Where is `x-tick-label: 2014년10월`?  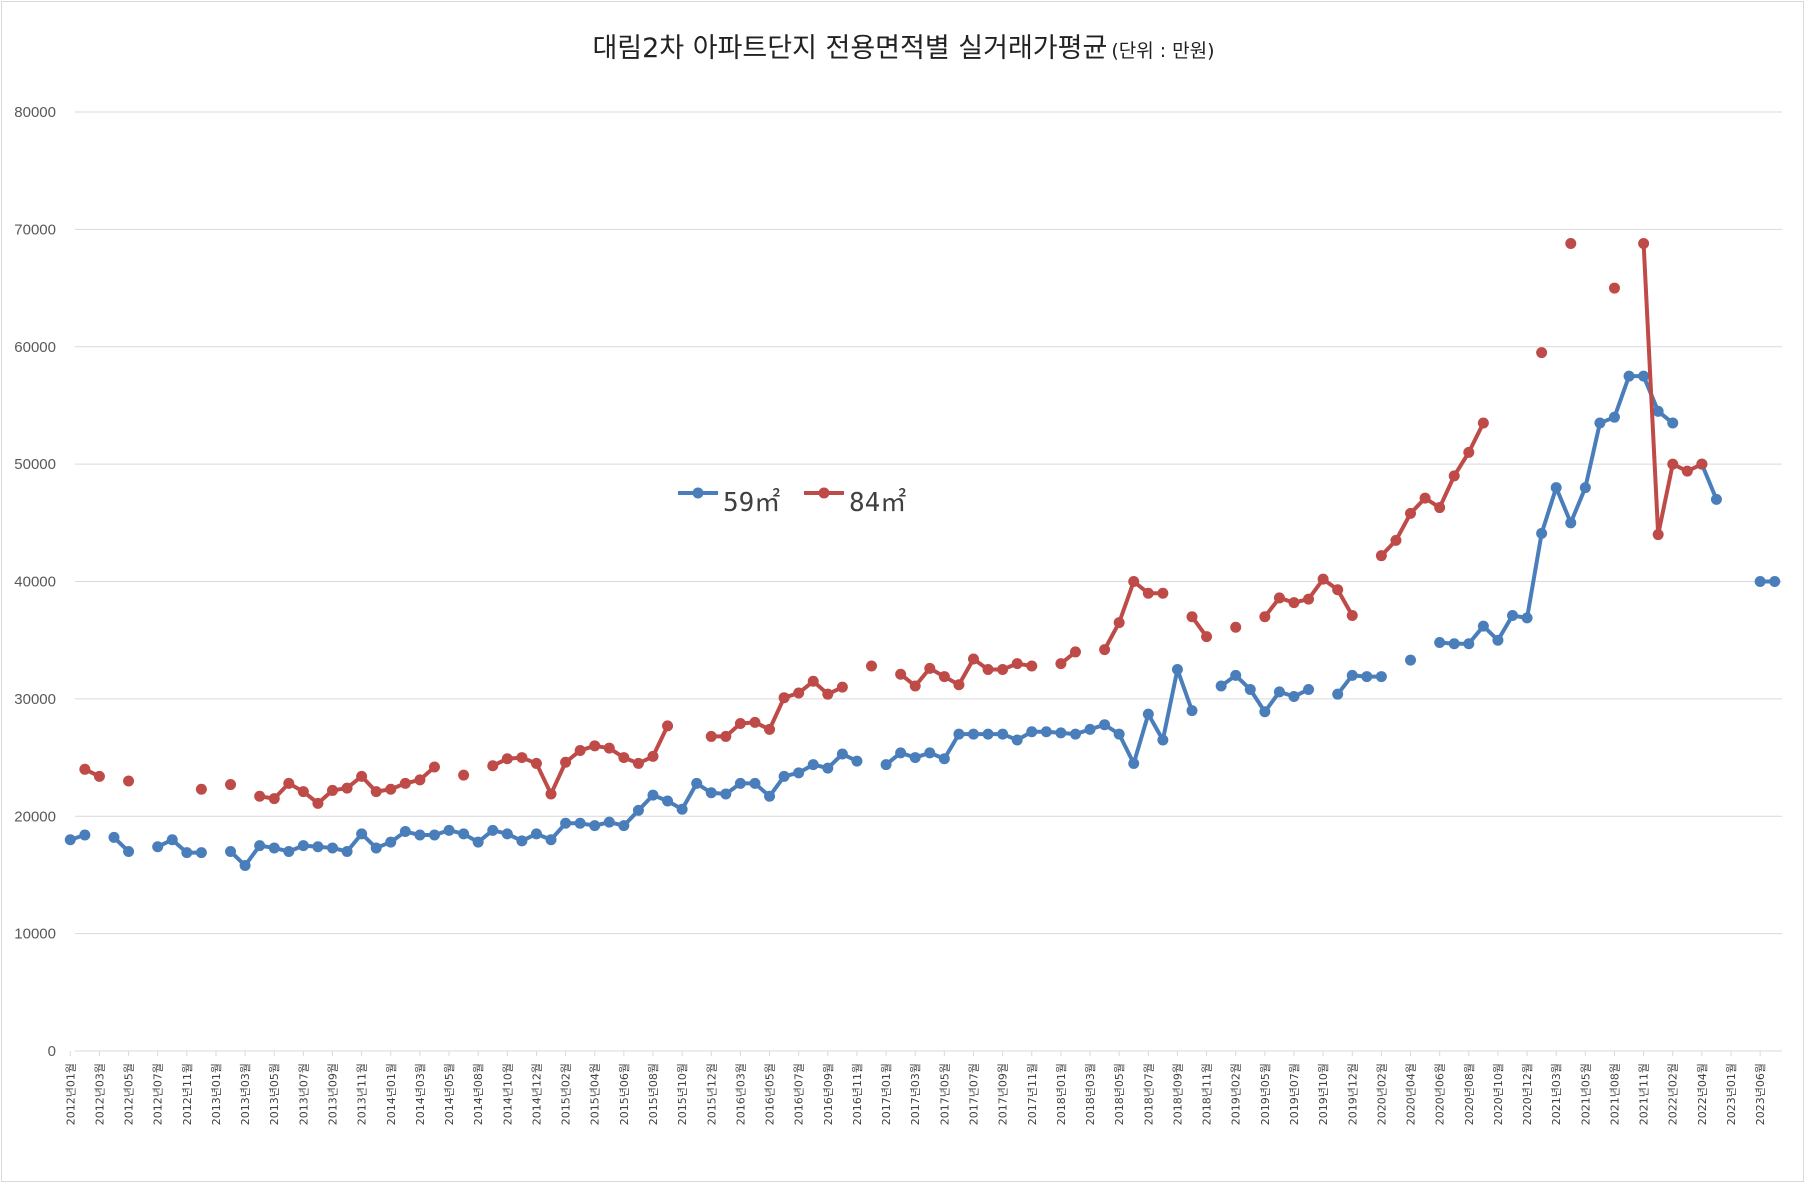 x-tick-label: 2014년10월 is located at coordinates (507, 1094).